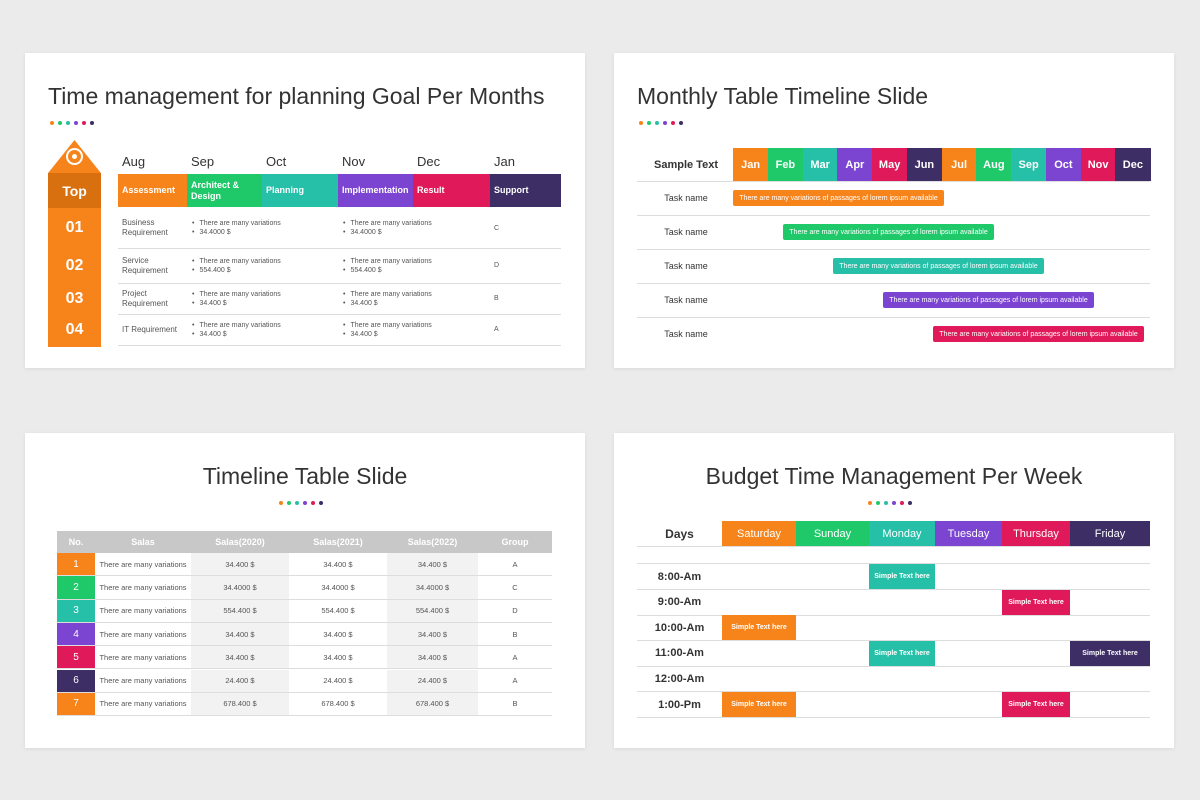 This screenshot has width=1200, height=800. I want to click on table-header: Group, so click(515, 542).